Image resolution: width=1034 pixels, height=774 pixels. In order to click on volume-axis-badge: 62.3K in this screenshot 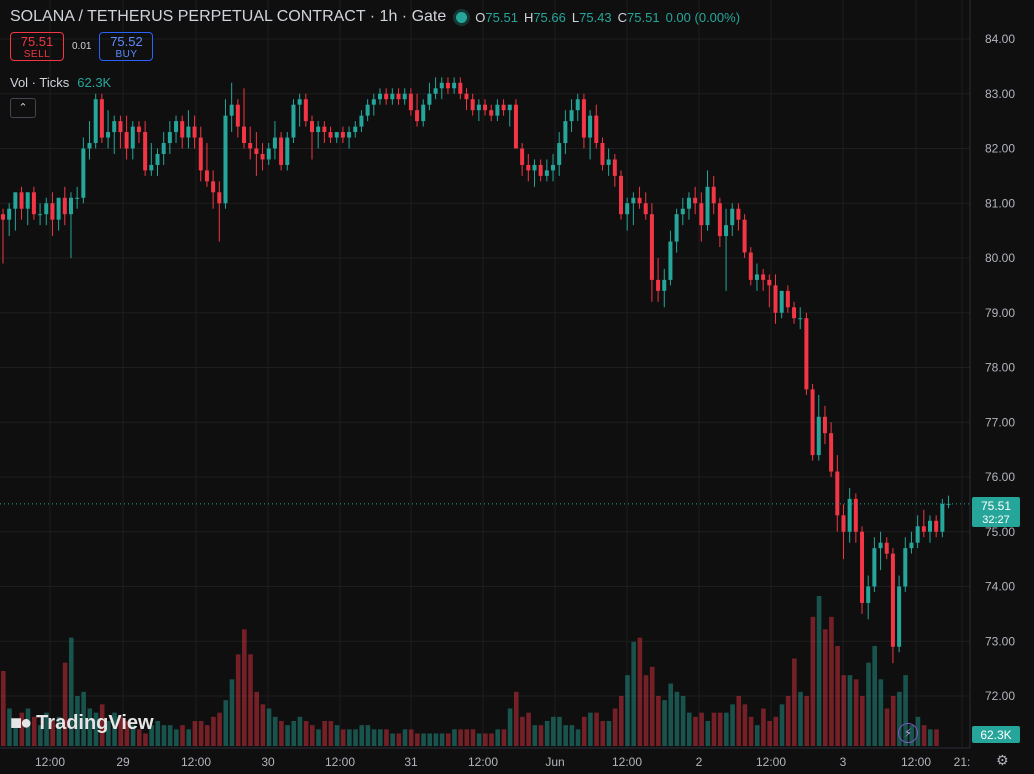, I will do `click(996, 734)`.